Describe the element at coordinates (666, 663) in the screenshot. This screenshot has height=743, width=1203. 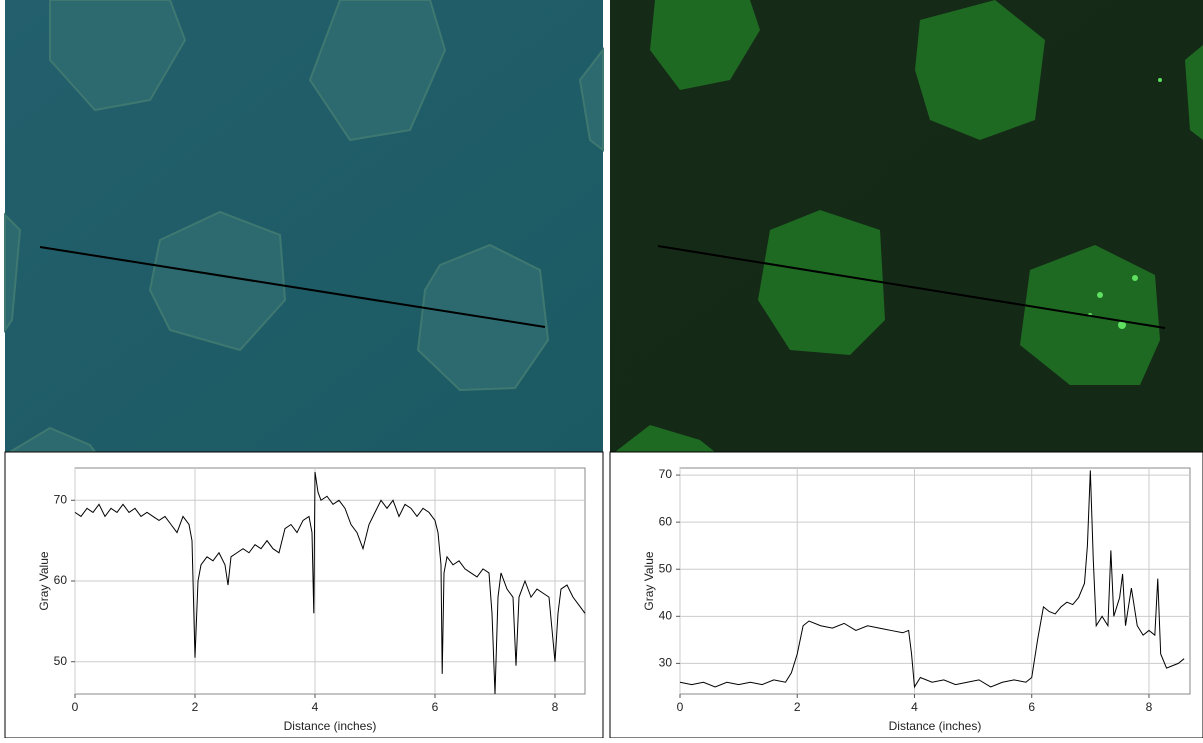
I see `y-tick-label: 30` at that location.